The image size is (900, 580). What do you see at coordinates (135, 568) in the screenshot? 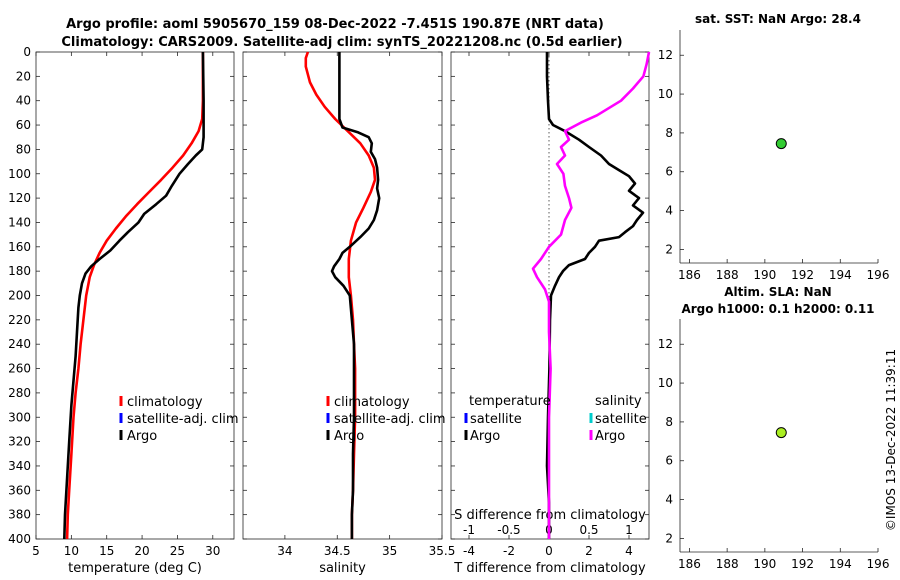
I see `x-axis-label: temperature (deg C)` at bounding box center [135, 568].